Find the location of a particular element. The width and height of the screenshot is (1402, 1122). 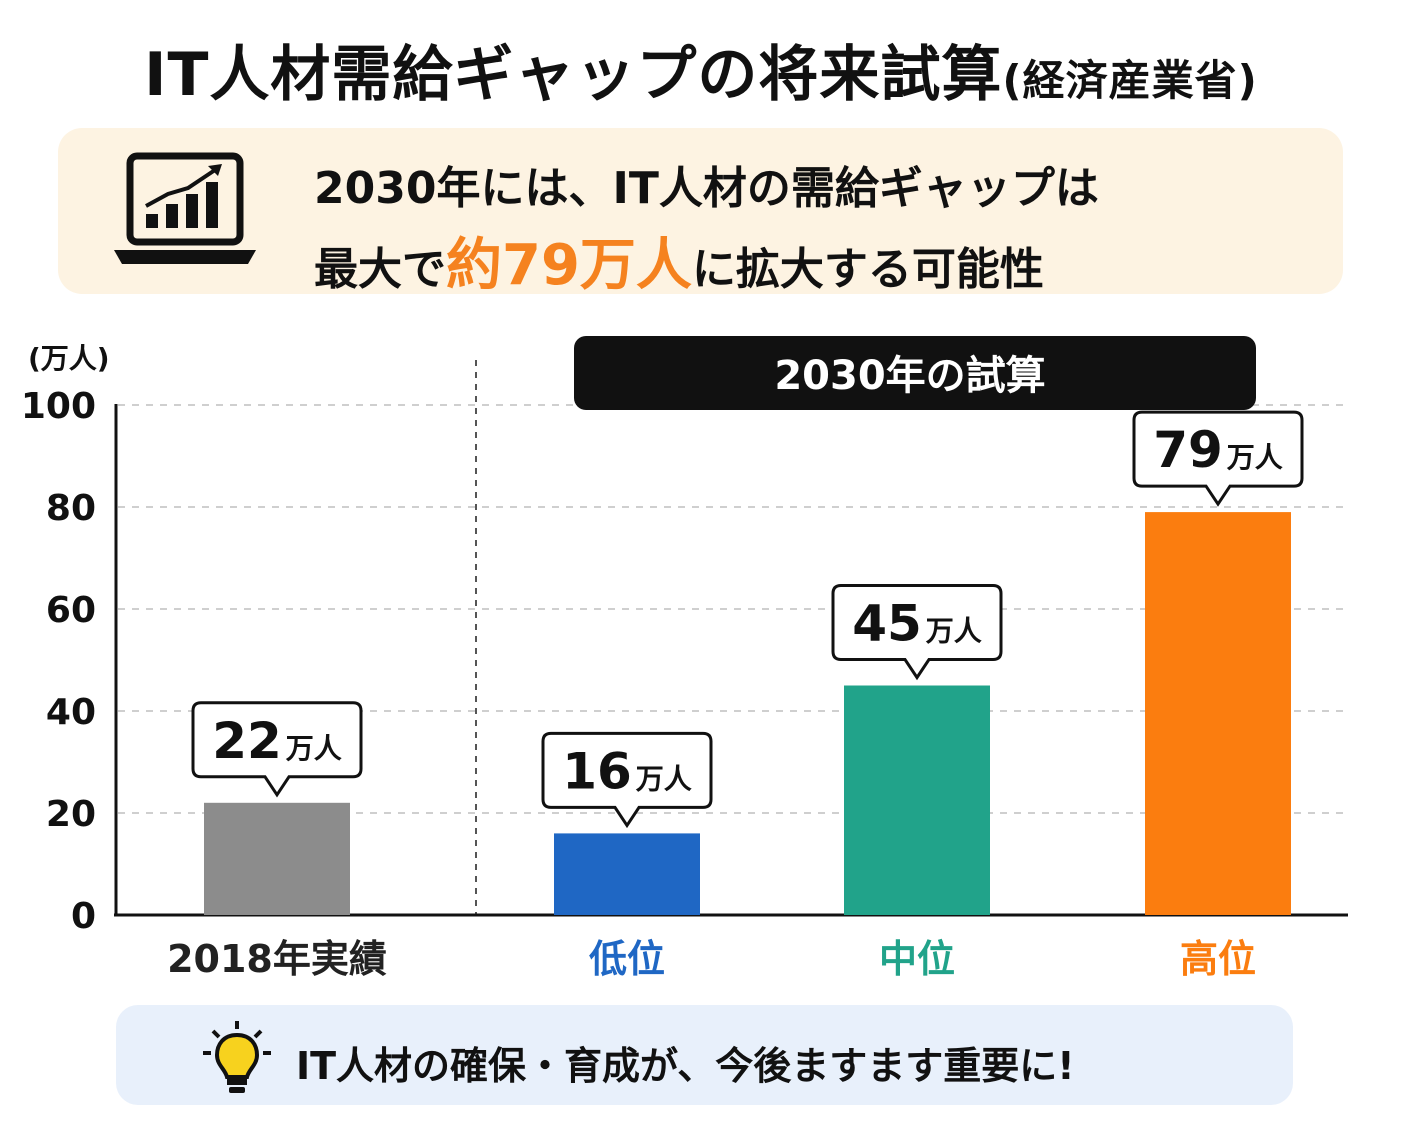

data-label: 22 万人 is located at coordinates (277, 741).